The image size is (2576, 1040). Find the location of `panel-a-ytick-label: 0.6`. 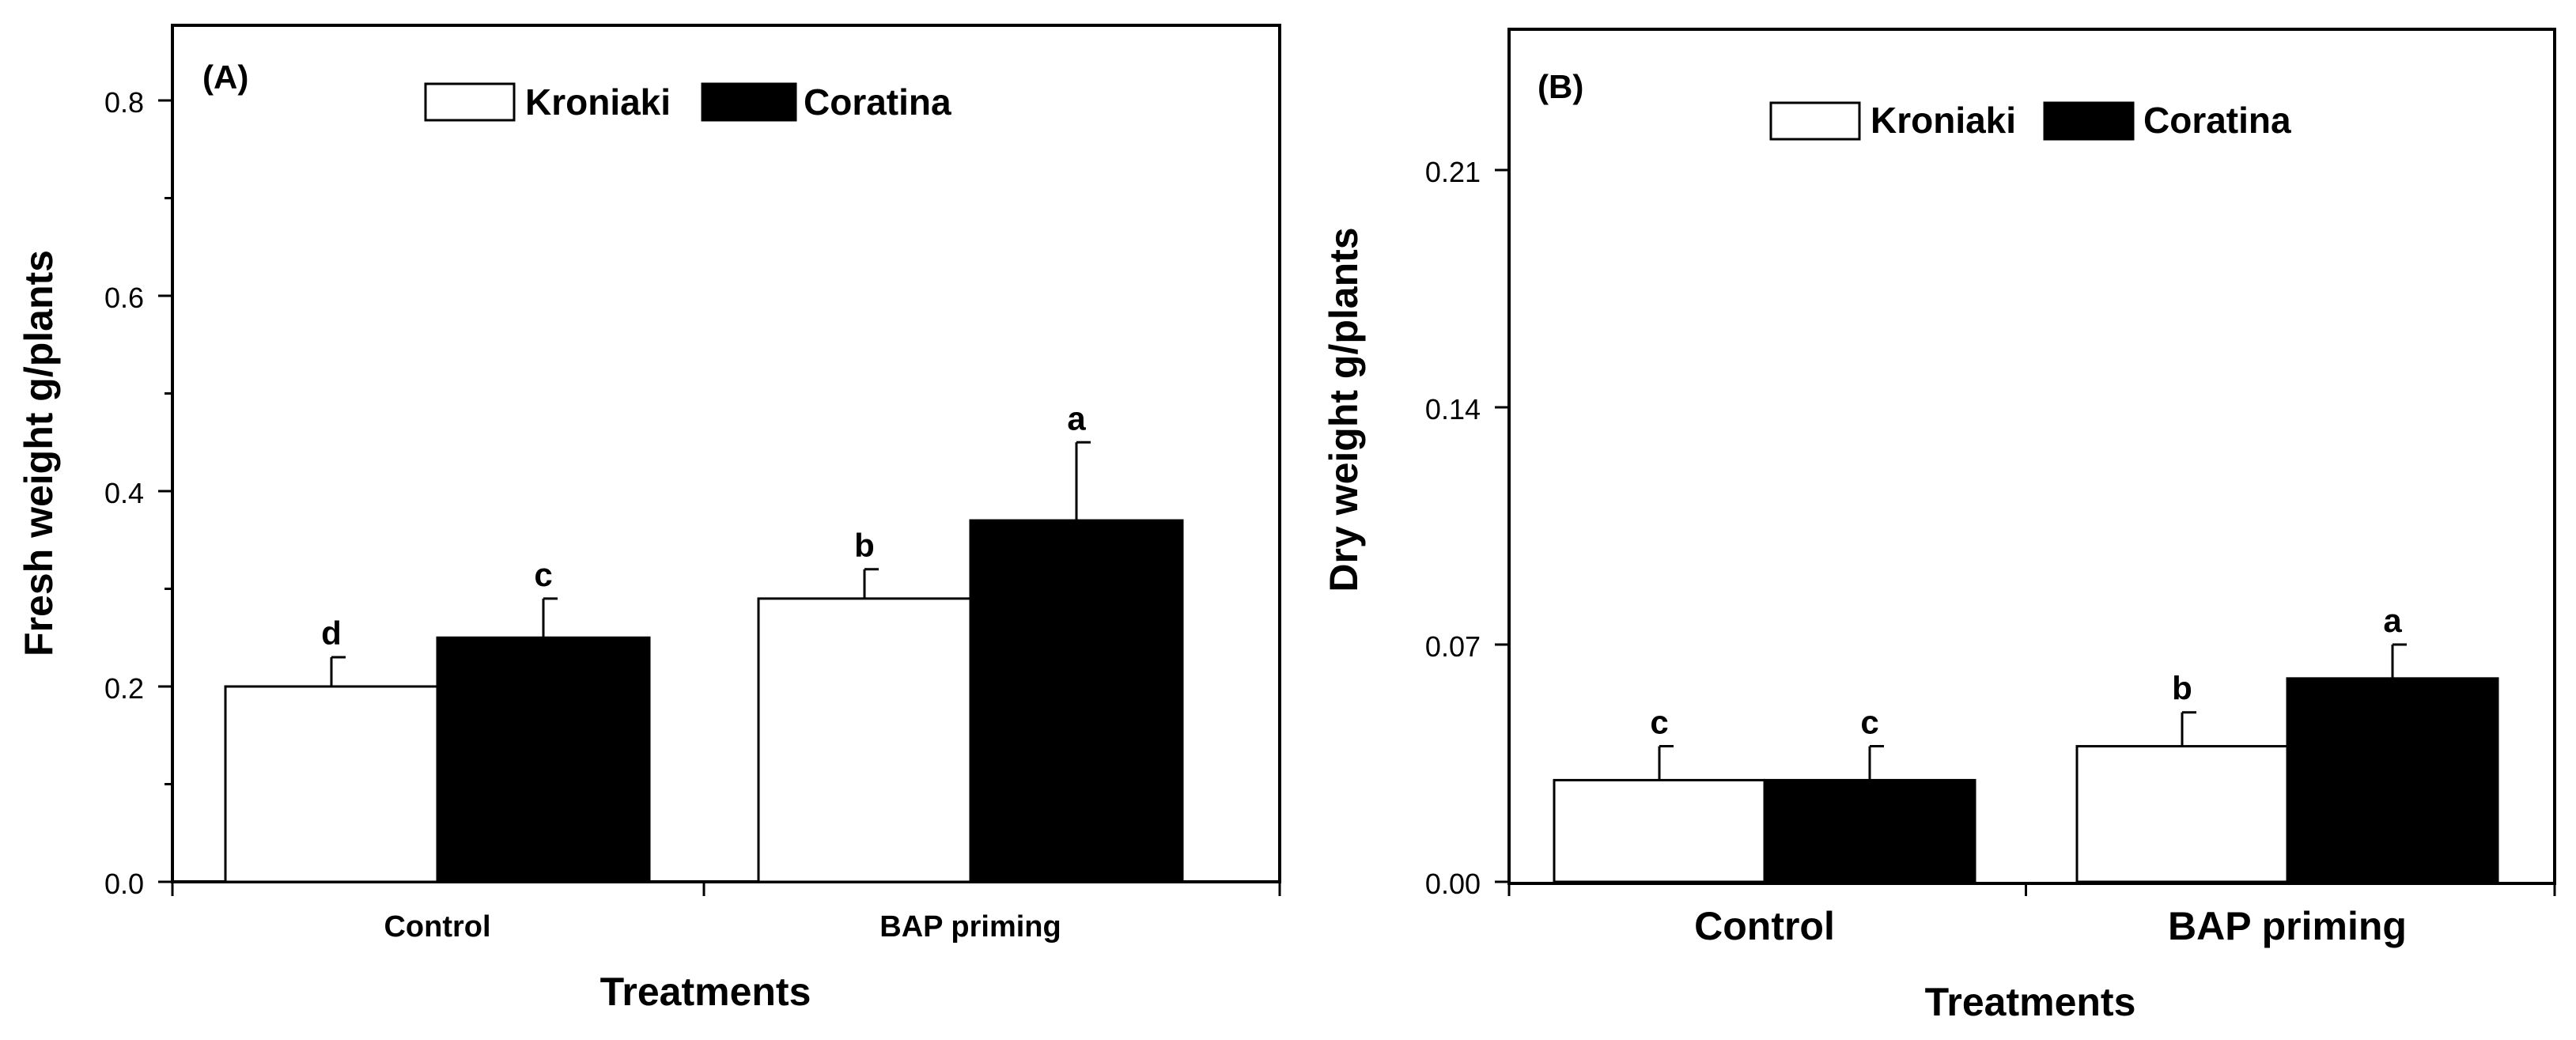

panel-a-ytick-label: 0.6 is located at coordinates (124, 298).